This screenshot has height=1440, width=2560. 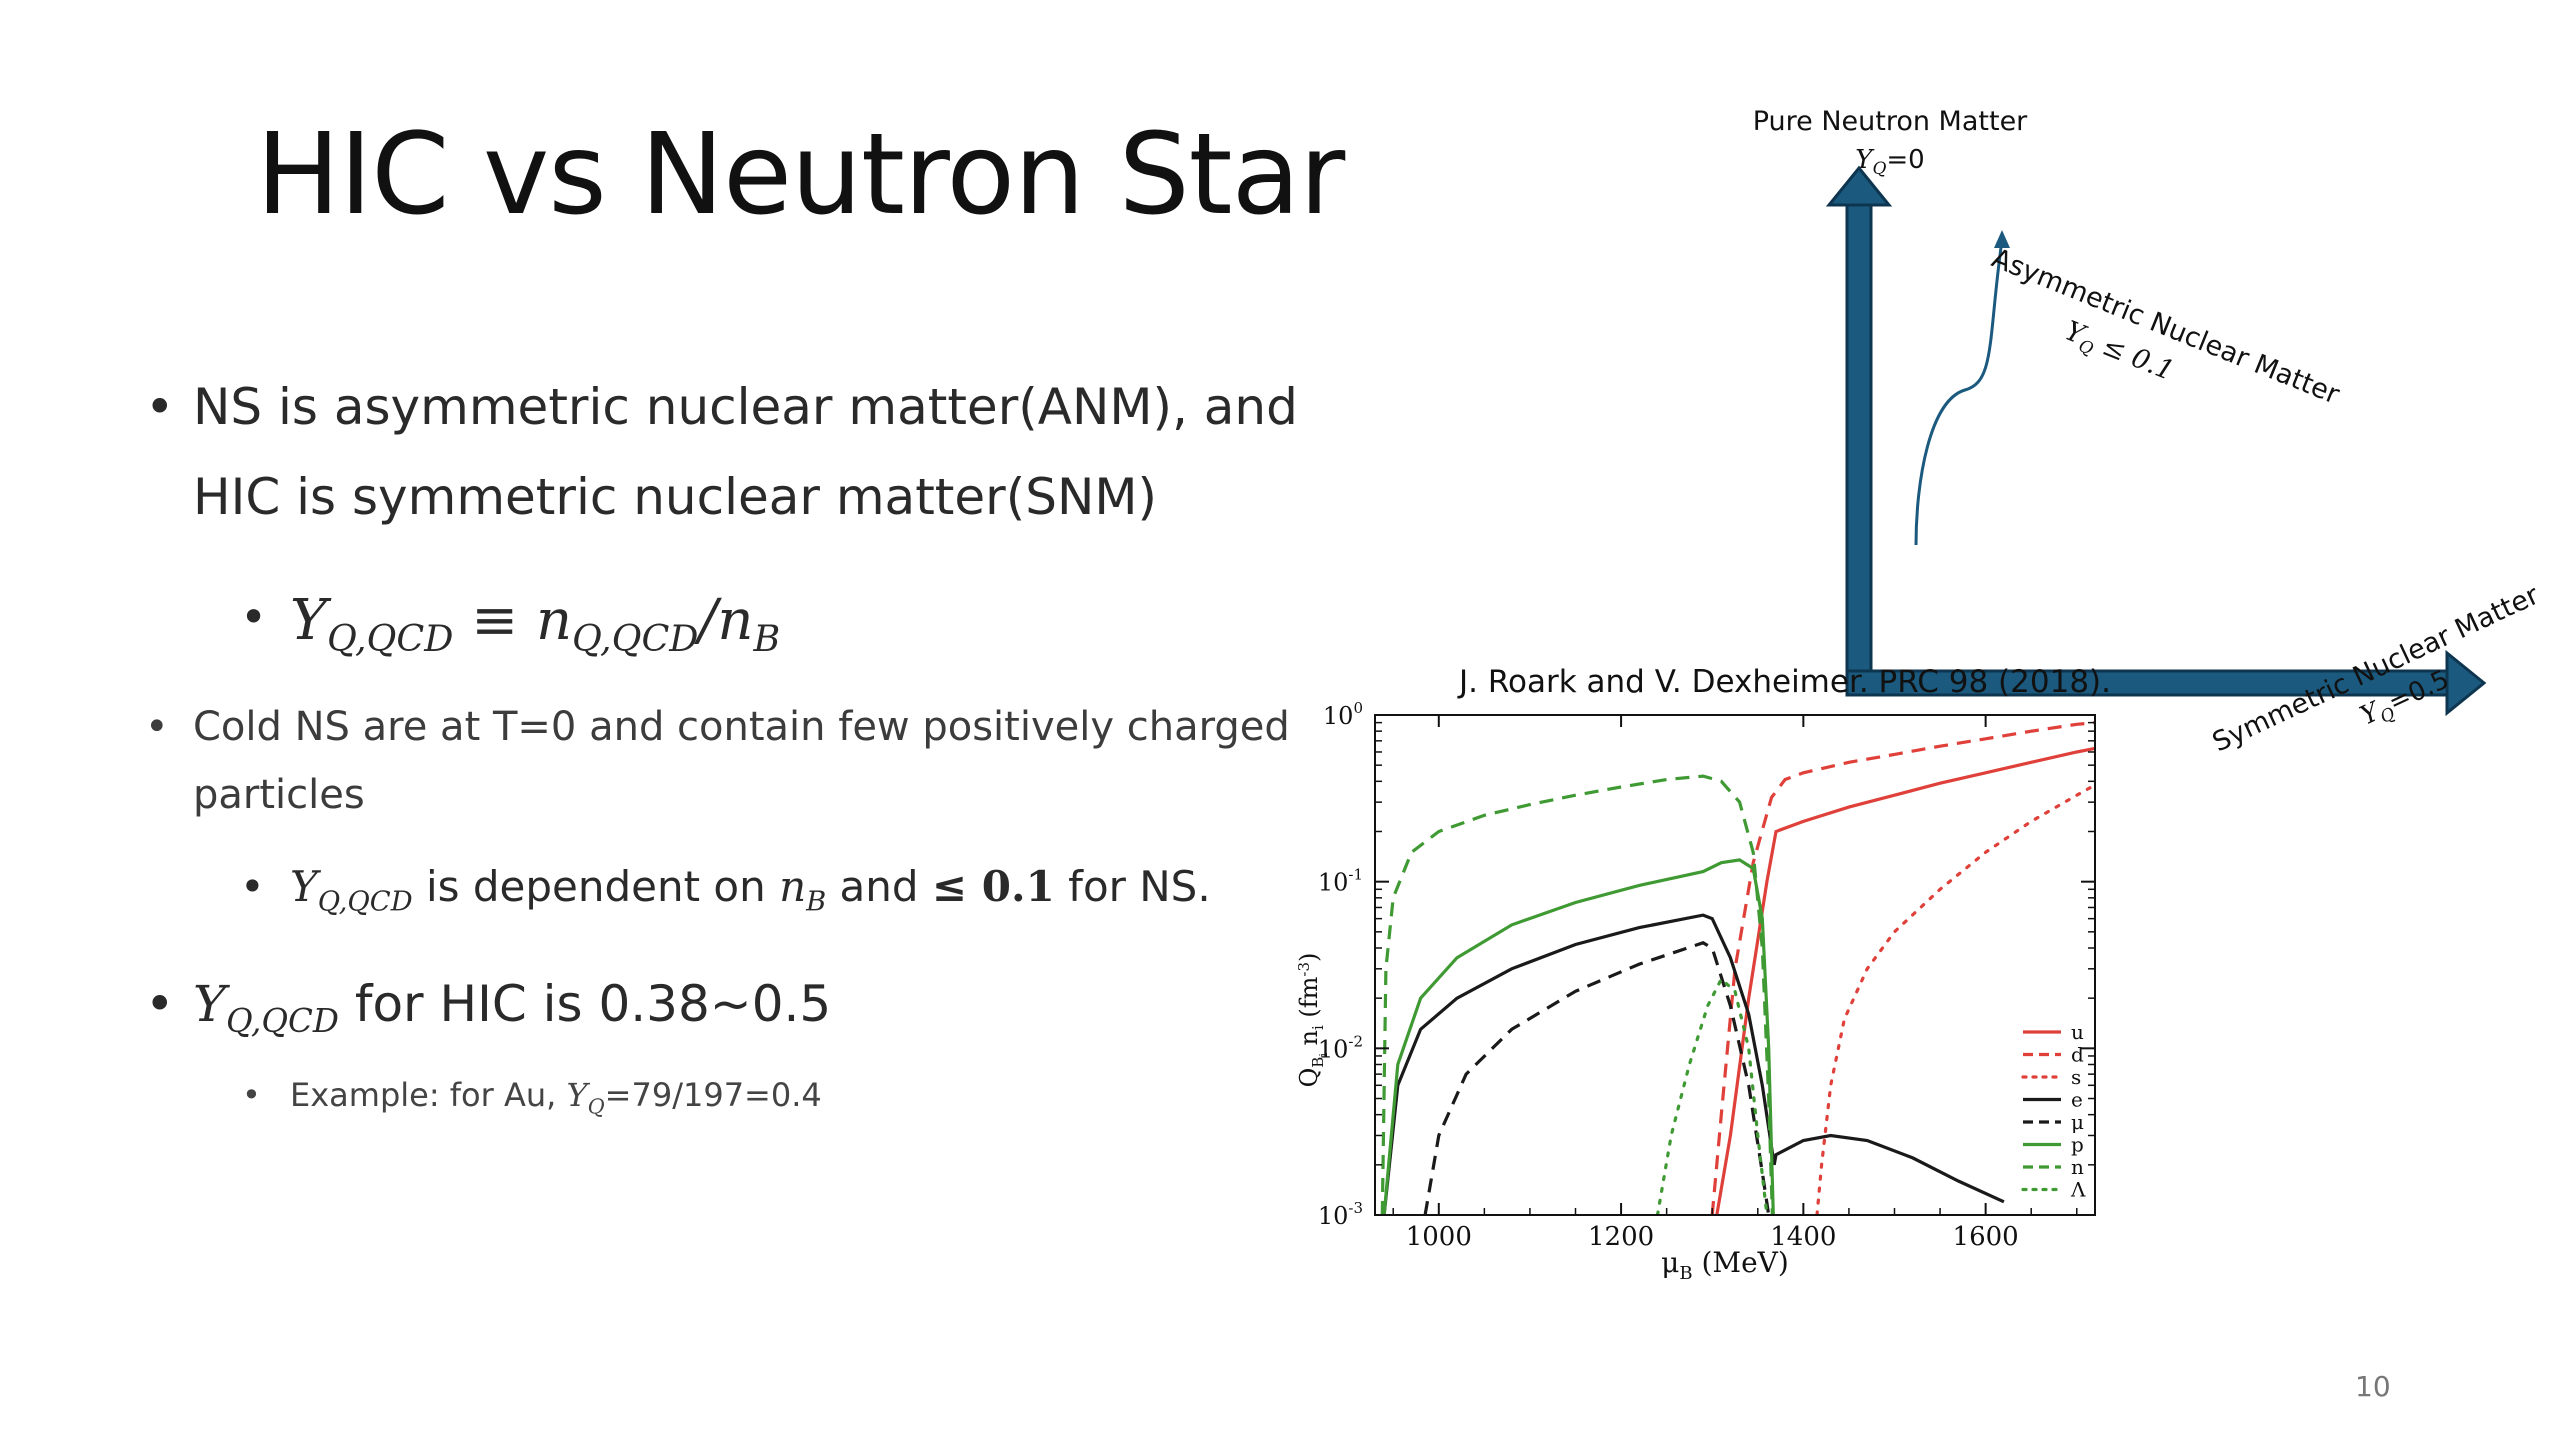 What do you see at coordinates (2166, 683) in the screenshot?
I see `horizontal-axis-arrow` at bounding box center [2166, 683].